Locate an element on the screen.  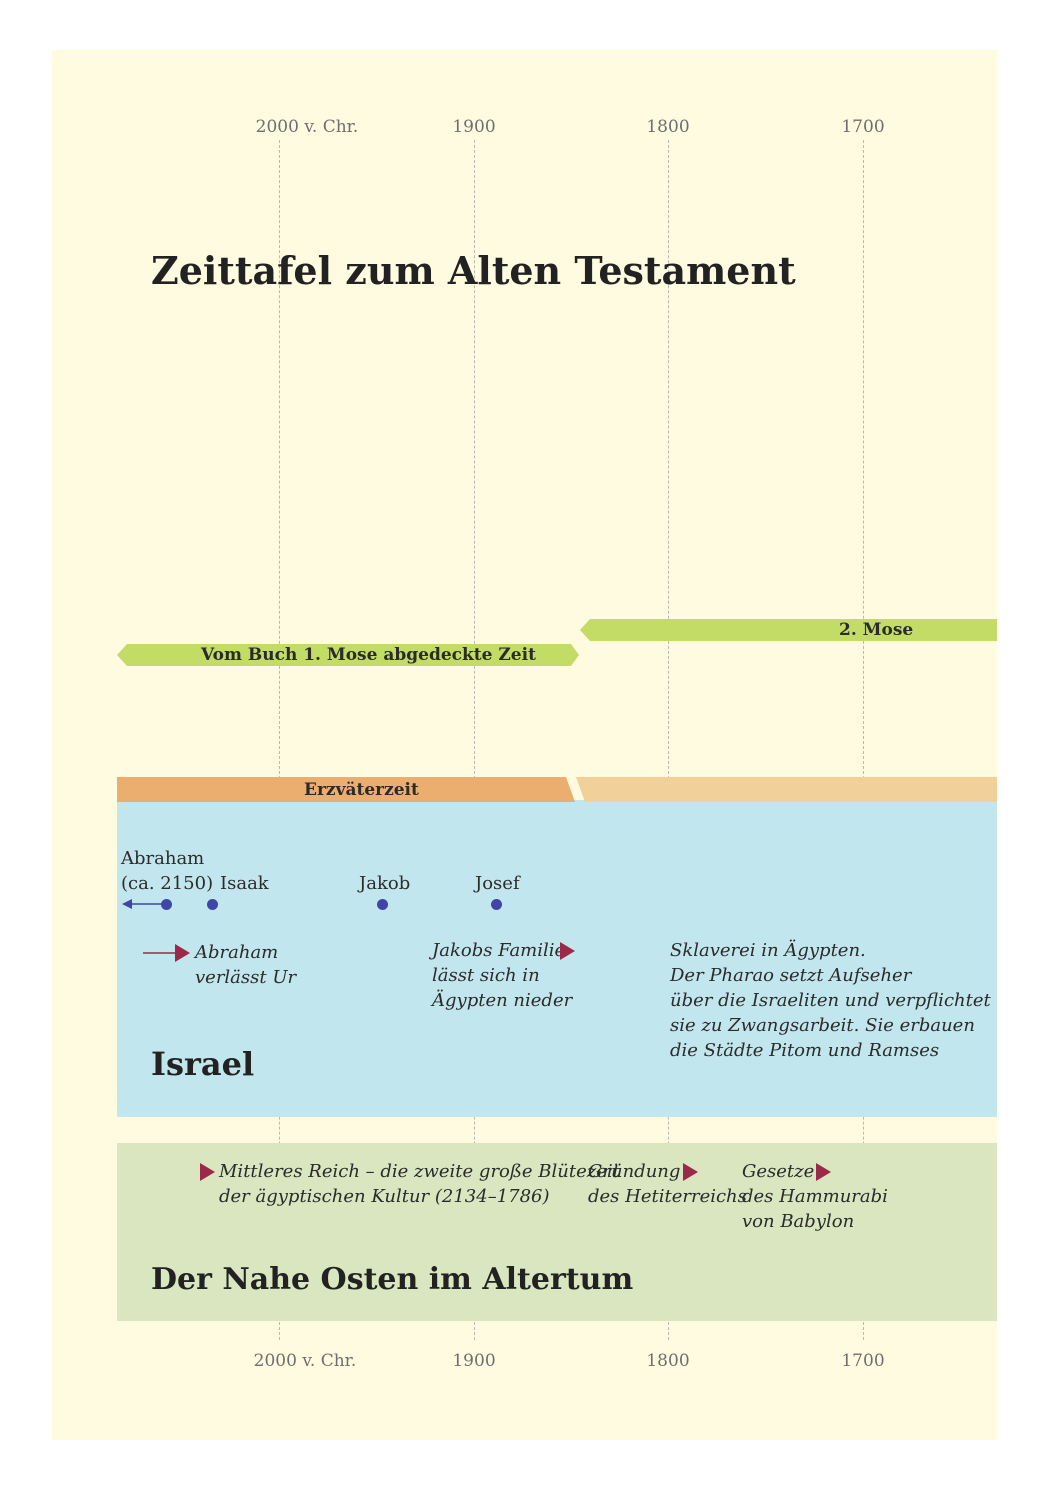
exodus-label: 2. Mose is located at coordinates (876, 630).